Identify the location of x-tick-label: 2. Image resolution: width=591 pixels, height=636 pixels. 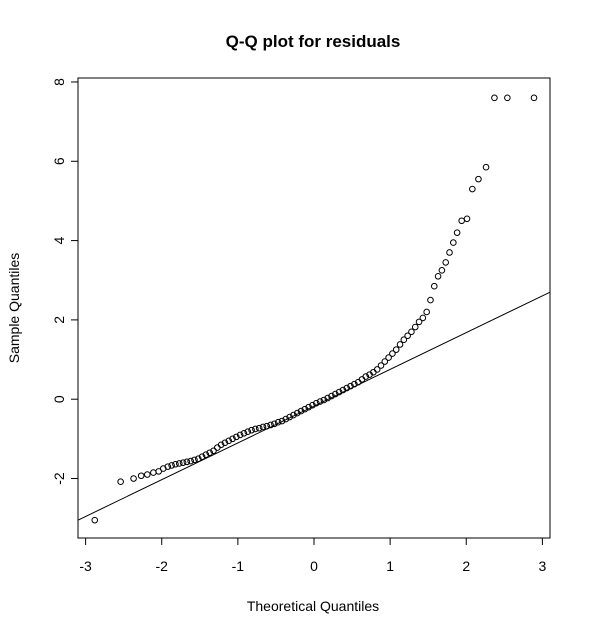
(466, 566).